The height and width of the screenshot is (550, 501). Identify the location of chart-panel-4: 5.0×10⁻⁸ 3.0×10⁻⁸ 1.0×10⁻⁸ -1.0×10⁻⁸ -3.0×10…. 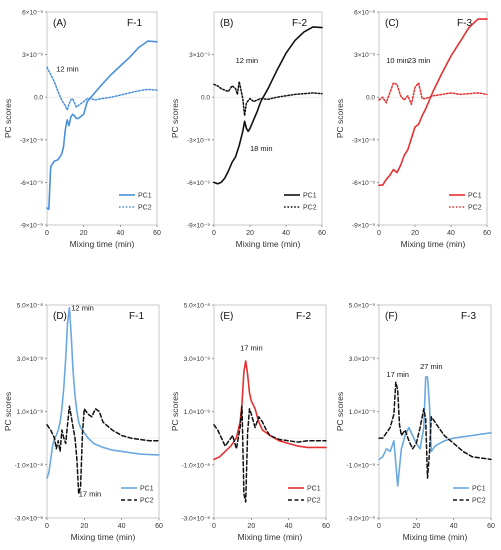
(83, 423).